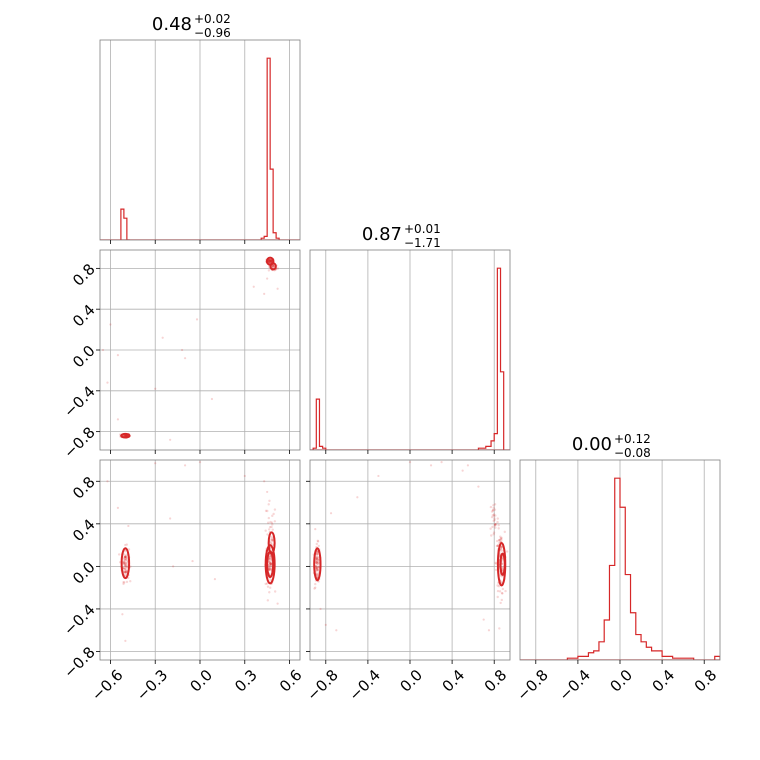  Describe the element at coordinates (200, 148) in the screenshot. I see `plot-area` at that location.